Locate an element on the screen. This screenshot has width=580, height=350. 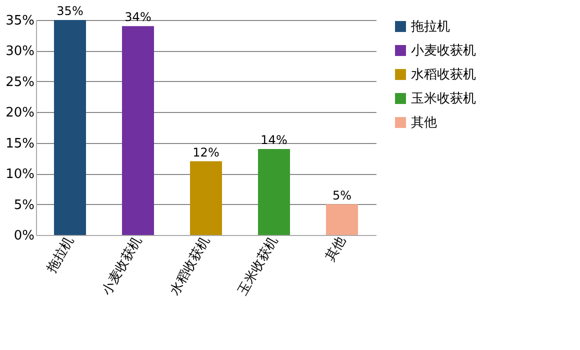
x-tick-label: 其他 is located at coordinates (335, 249).